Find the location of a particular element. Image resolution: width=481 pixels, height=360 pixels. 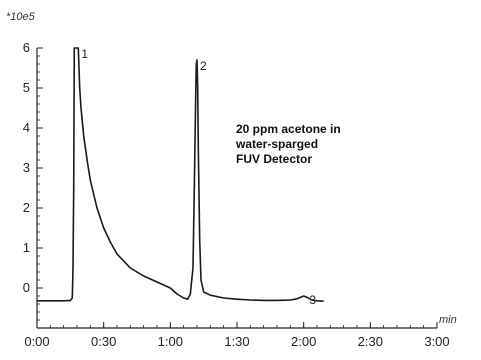

y-tick-label-5: 5 is located at coordinates (26, 87).